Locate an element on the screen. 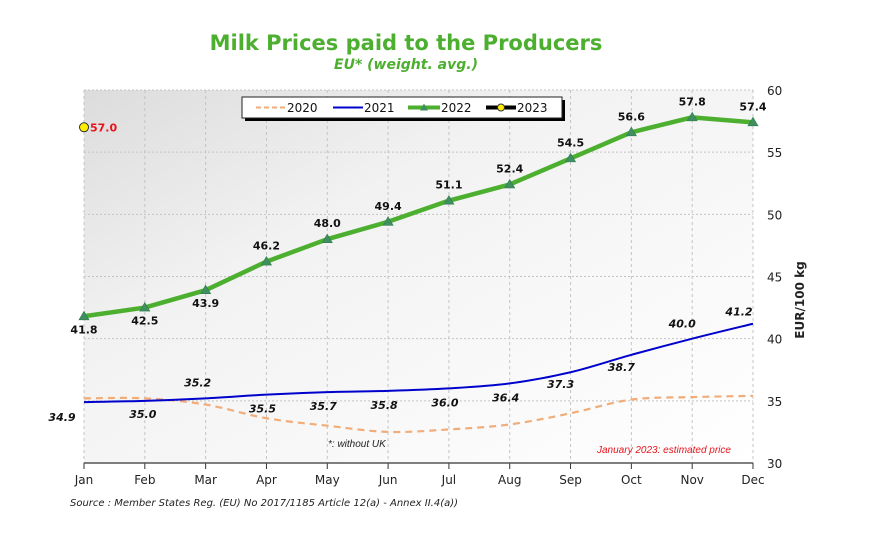  x-tick-label: Aug is located at coordinates (509, 480).